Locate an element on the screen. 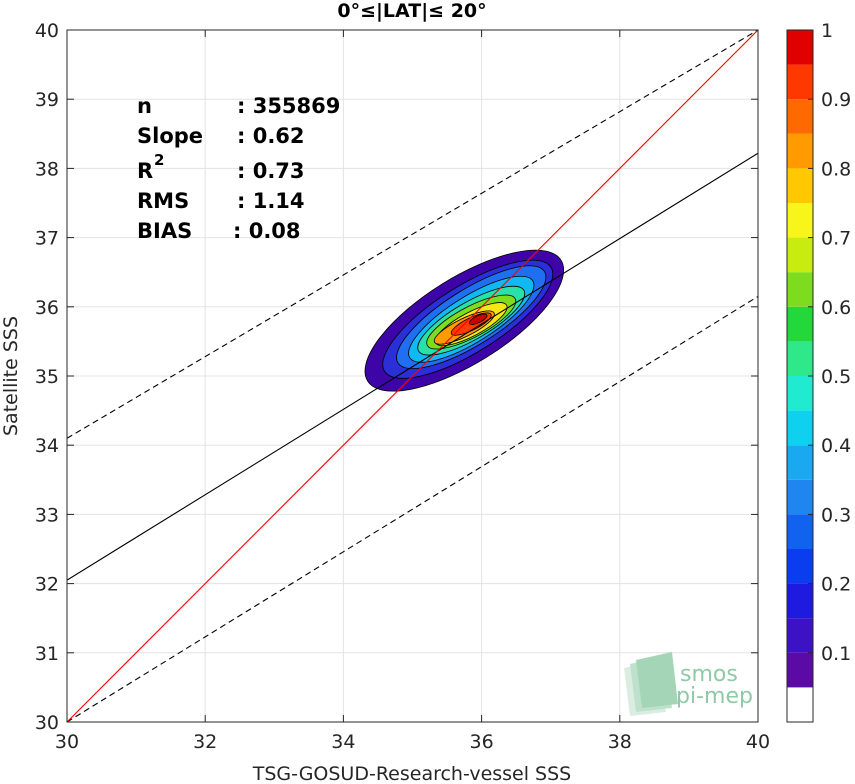  chart-title: 0°≤|LAT|≤ 20° is located at coordinates (411, 11).